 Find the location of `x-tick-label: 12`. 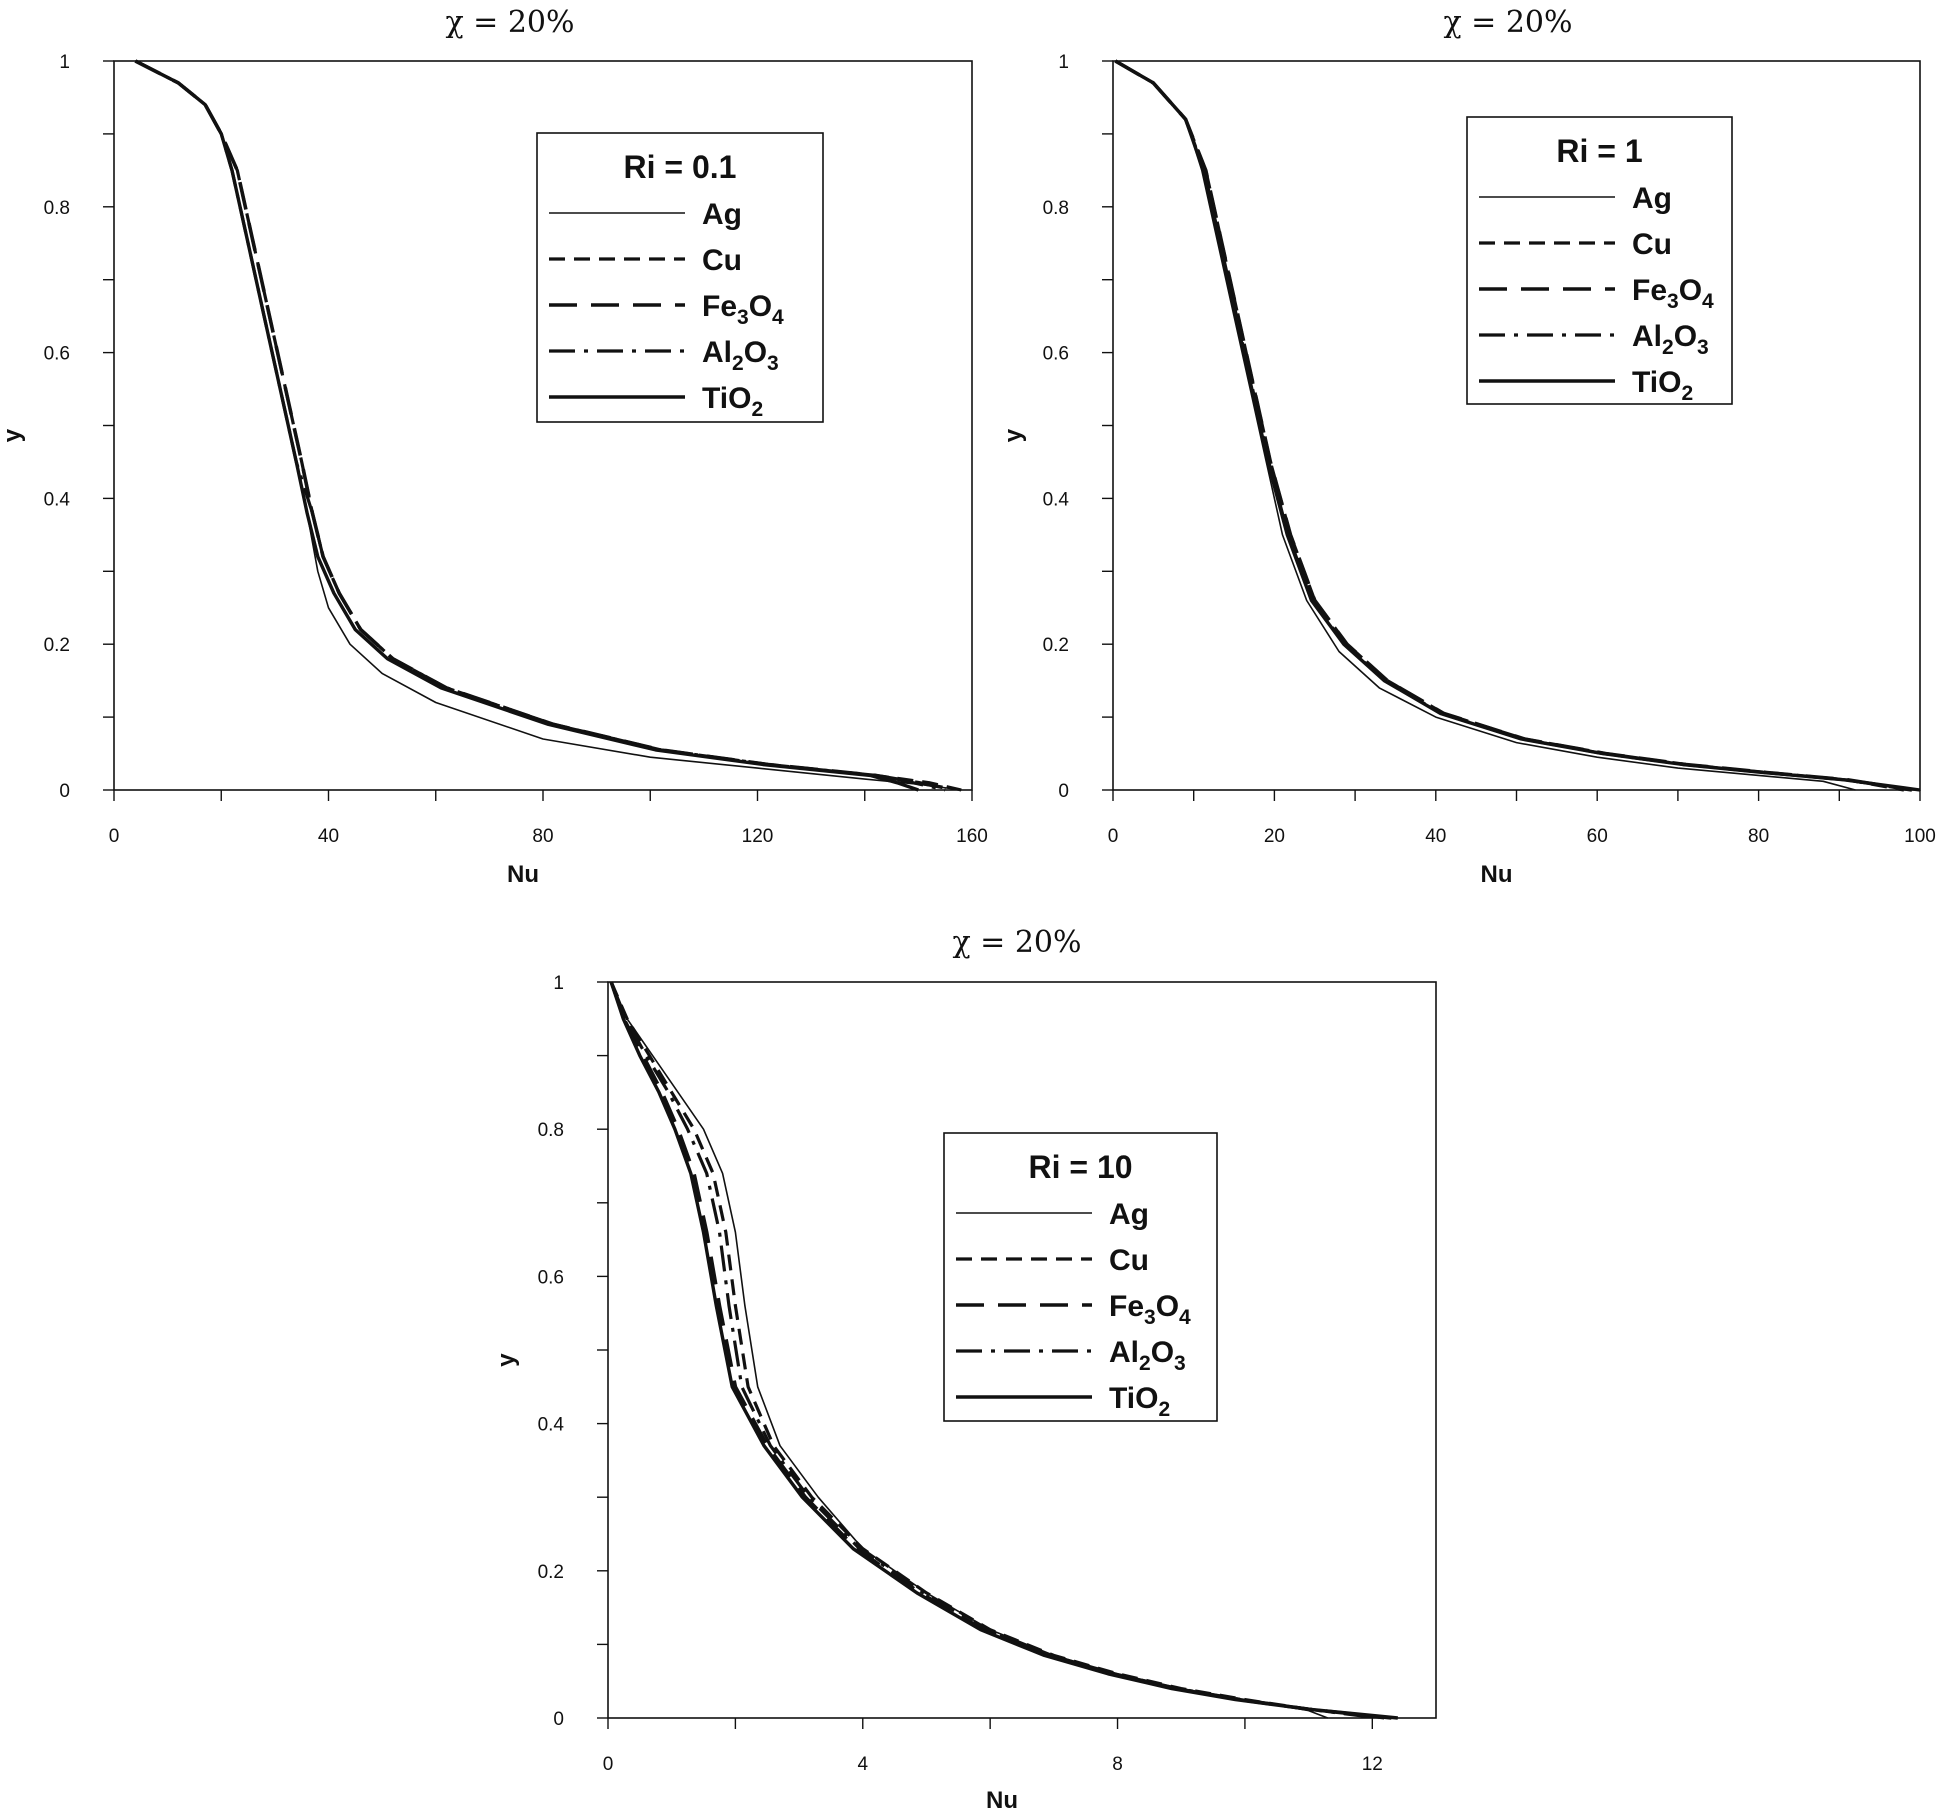

x-tick-label: 12 is located at coordinates (1372, 1764).